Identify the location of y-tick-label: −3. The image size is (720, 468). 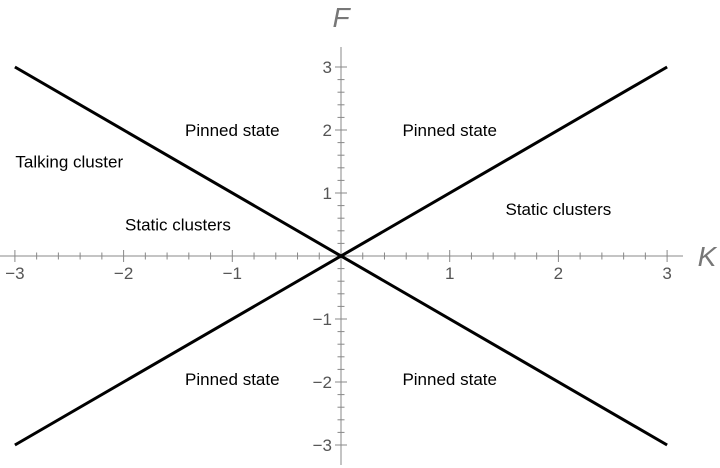
(322, 445).